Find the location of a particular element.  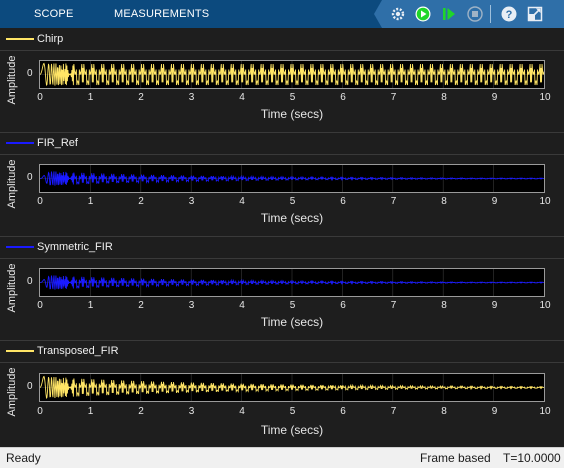

frame-mode-indicator: Frame based is located at coordinates (455, 458).